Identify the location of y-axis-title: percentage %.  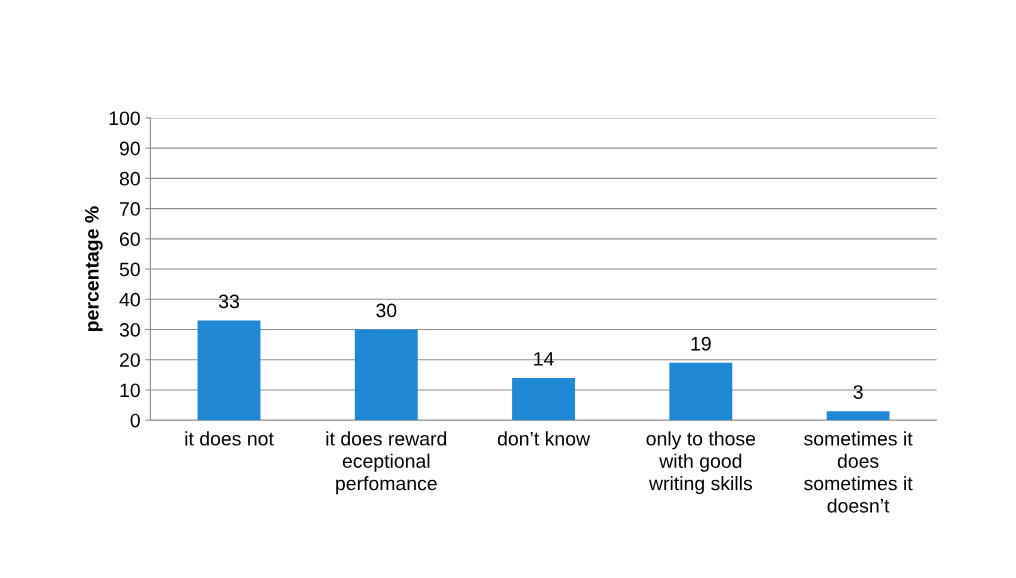
(94, 268).